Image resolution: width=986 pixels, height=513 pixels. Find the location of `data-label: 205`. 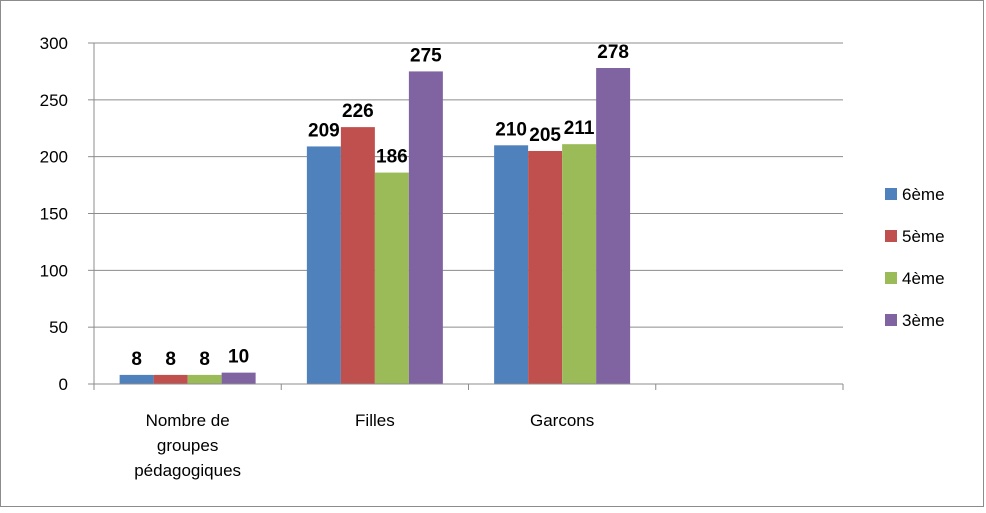

data-label: 205 is located at coordinates (545, 135).